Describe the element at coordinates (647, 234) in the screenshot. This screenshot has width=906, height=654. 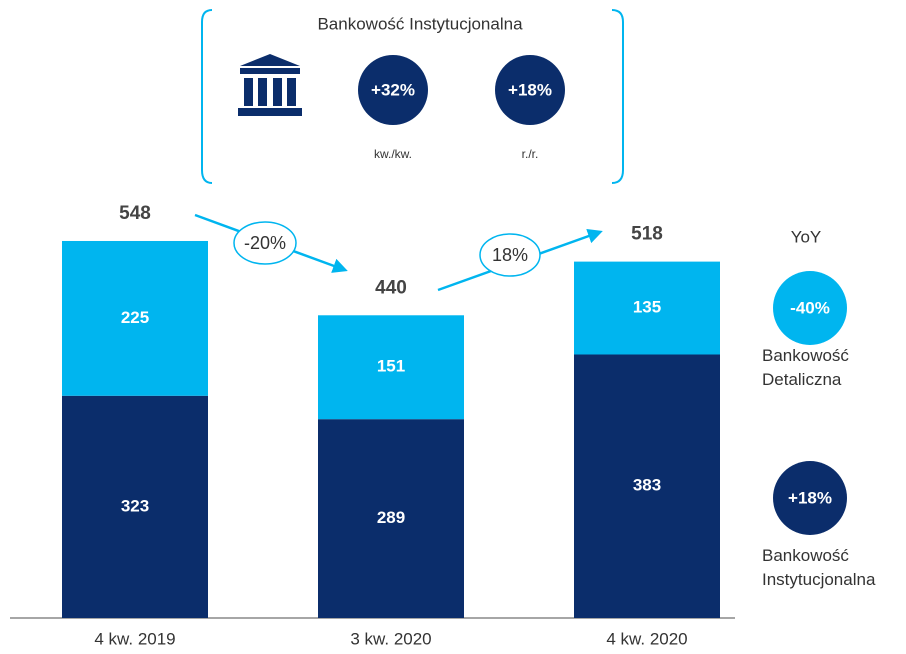
I see `total-label: 518` at that location.